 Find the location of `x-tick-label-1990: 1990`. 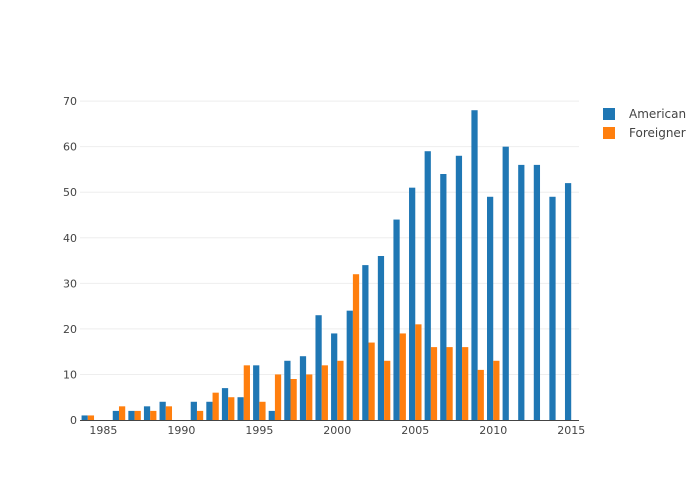

x-tick-label-1990: 1990 is located at coordinates (181, 430).